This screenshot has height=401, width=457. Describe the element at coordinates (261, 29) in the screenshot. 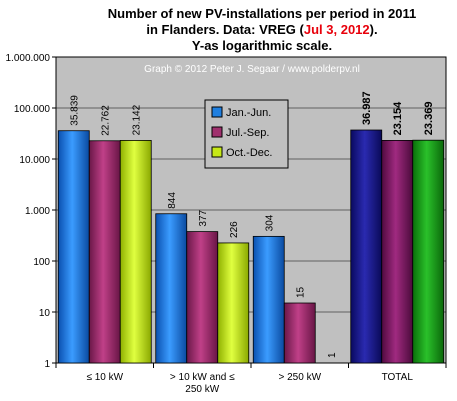

I see `chart-title-line-2: in Flanders. Data: VREG (Jul 3, 2012).` at that location.